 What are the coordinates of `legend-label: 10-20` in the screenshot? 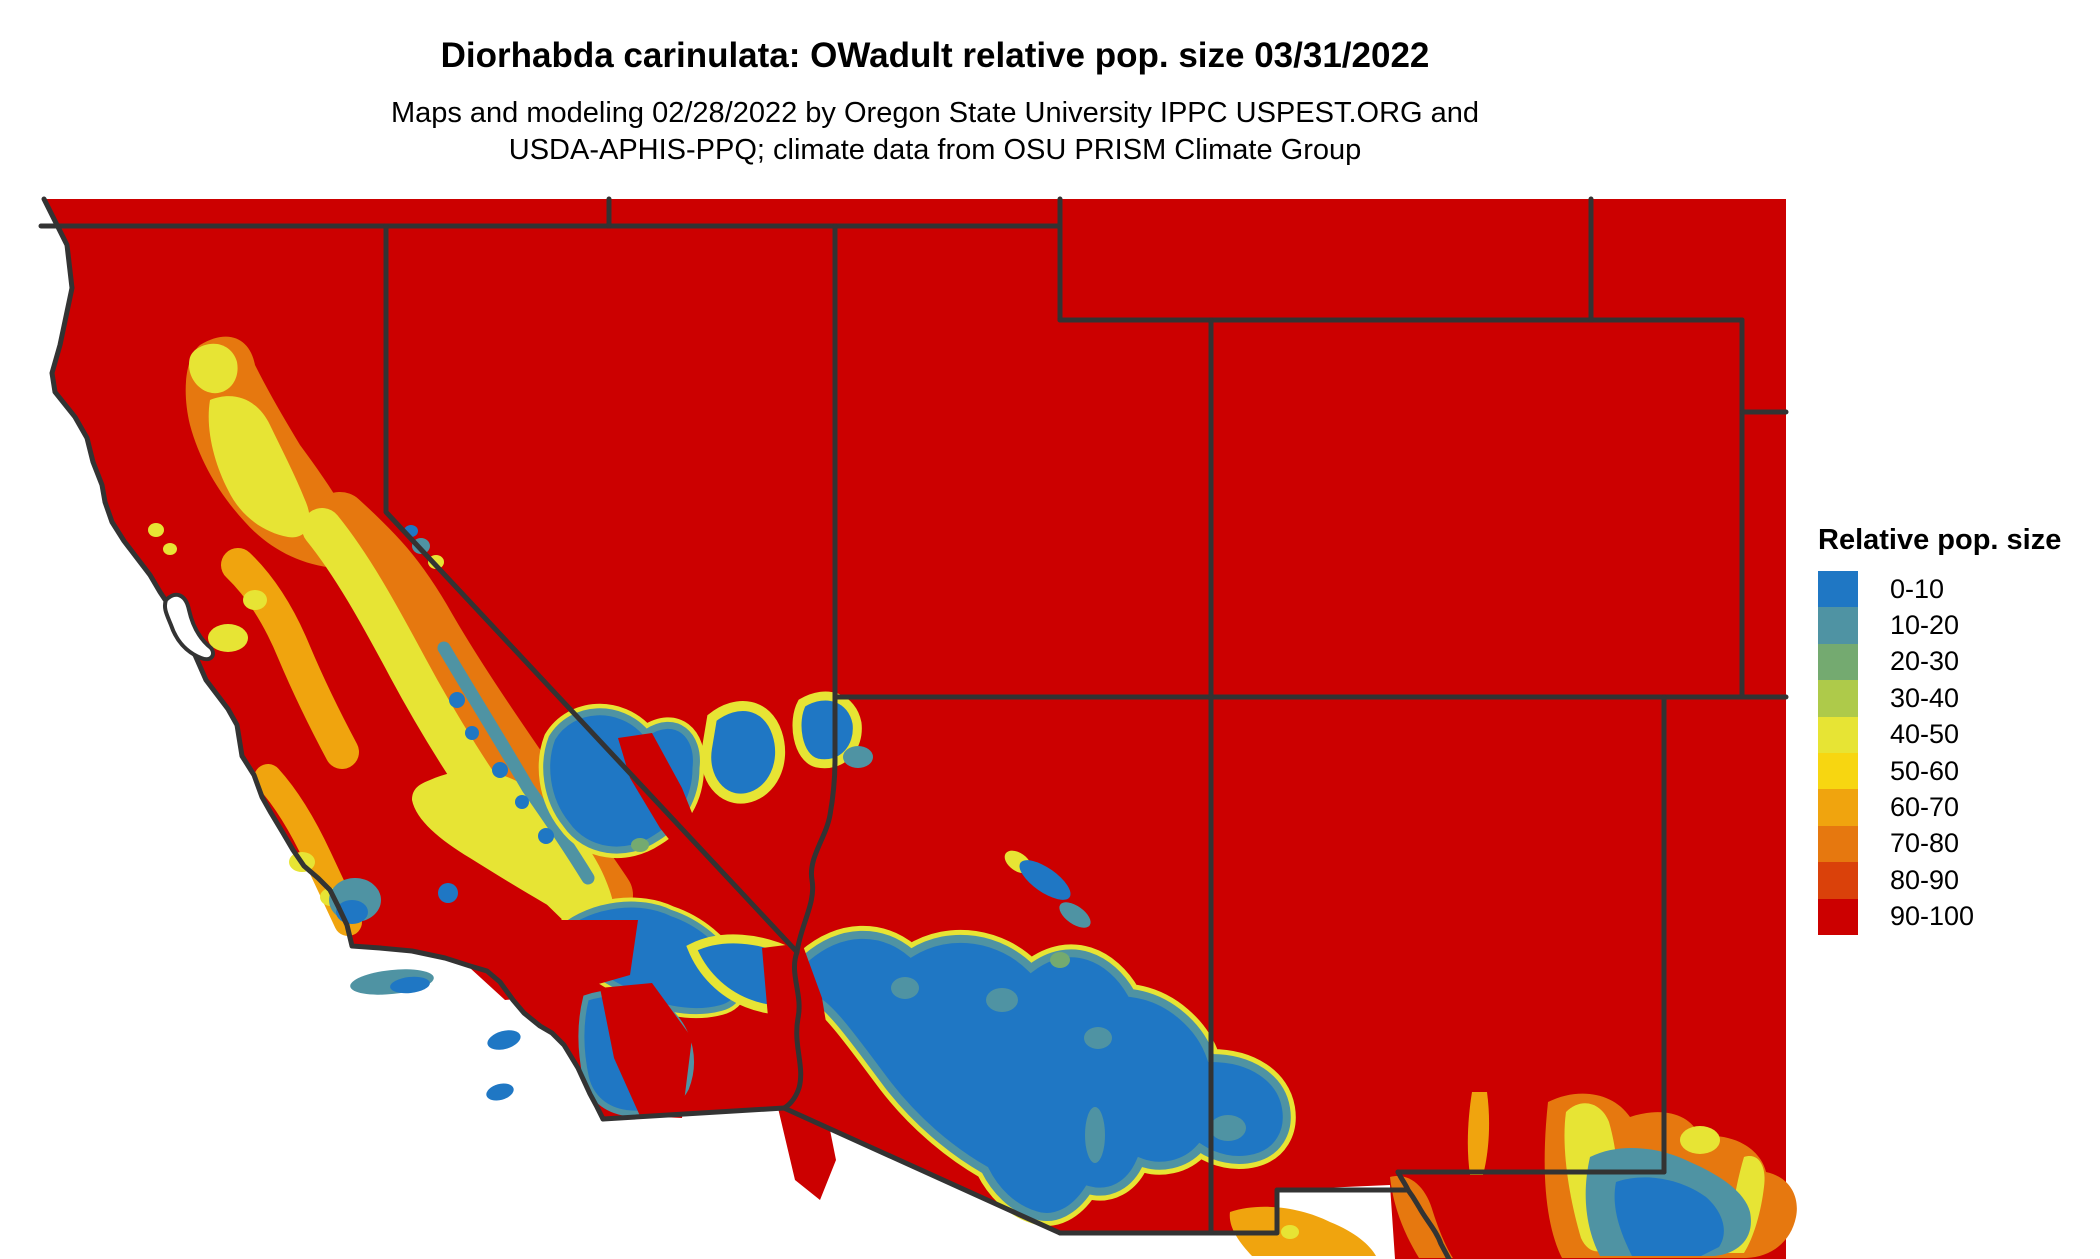 It's located at (1925, 625).